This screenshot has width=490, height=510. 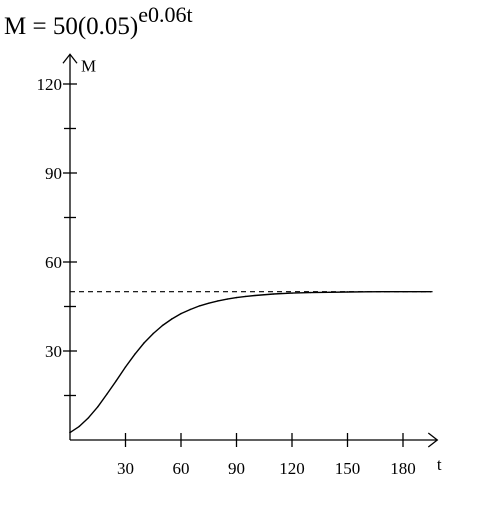 What do you see at coordinates (50, 84) in the screenshot?
I see `y-tick-label: 120` at bounding box center [50, 84].